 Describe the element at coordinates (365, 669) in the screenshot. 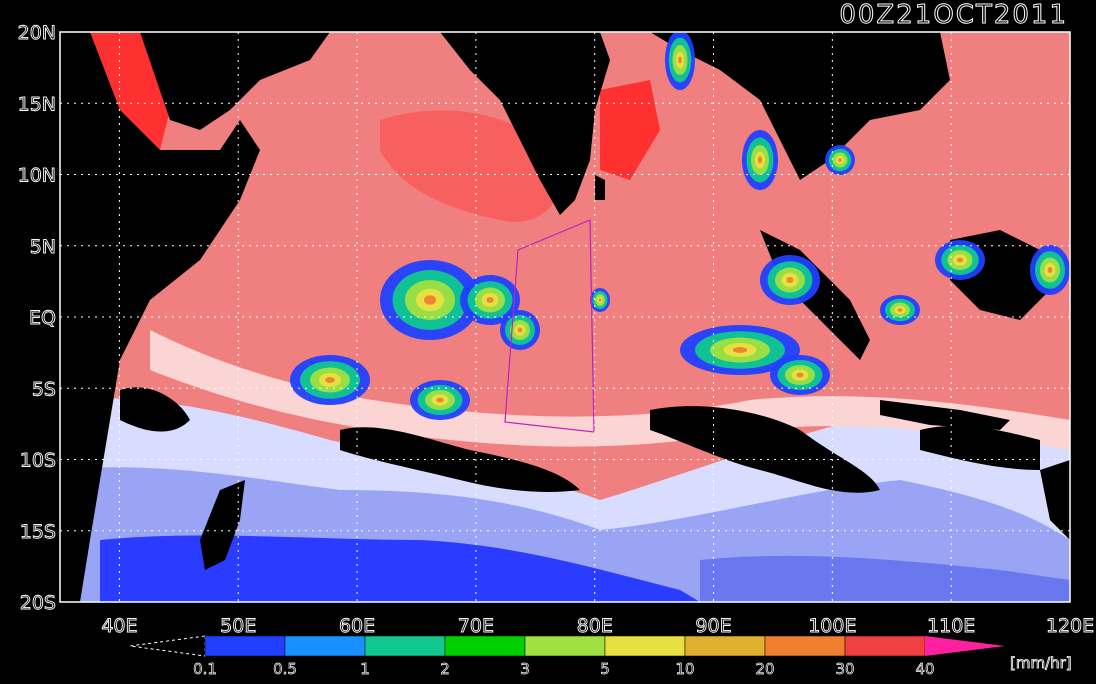

I see `legend-label: 1` at that location.